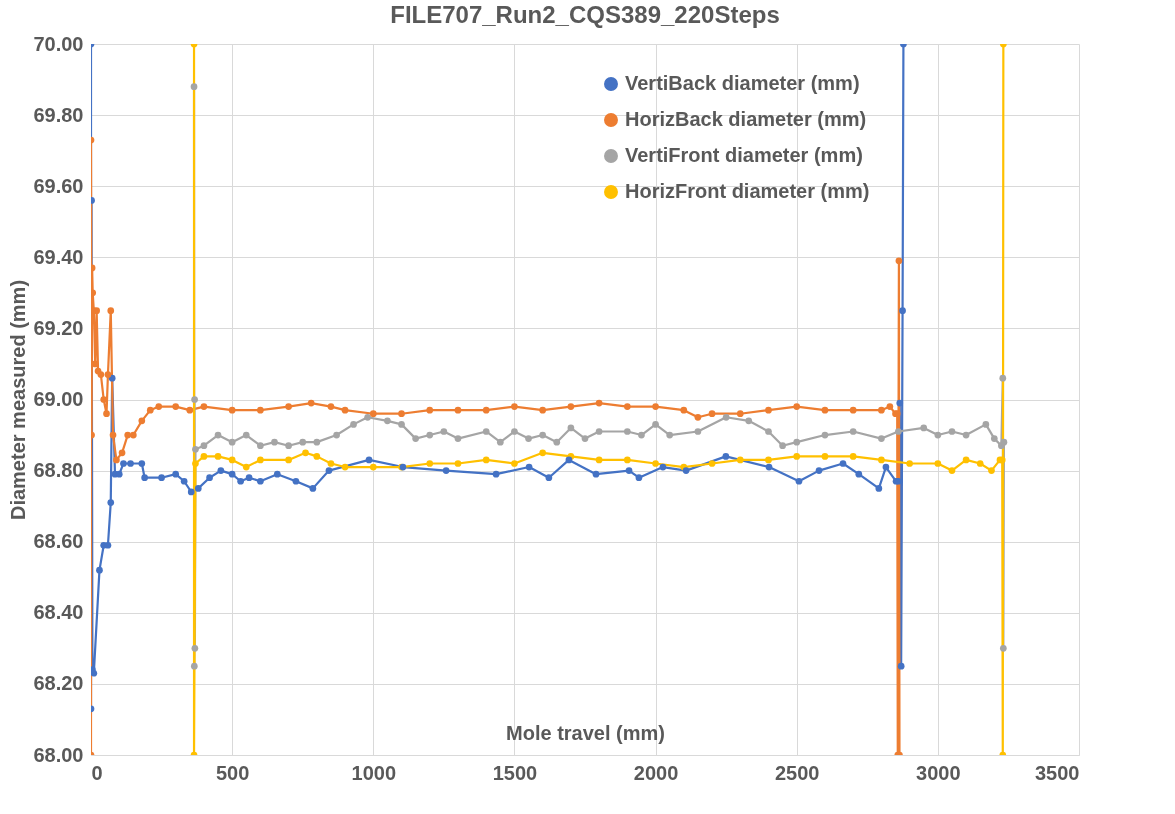  Describe the element at coordinates (585, 14) in the screenshot. I see `chart-title: FILE707_Run2_CQS389_220Steps` at that location.